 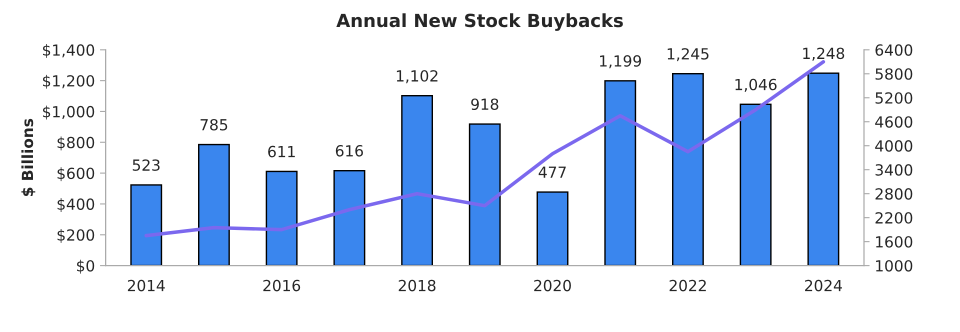 What do you see at coordinates (76, 205) in the screenshot?
I see `y-tick-label: $400` at bounding box center [76, 205].